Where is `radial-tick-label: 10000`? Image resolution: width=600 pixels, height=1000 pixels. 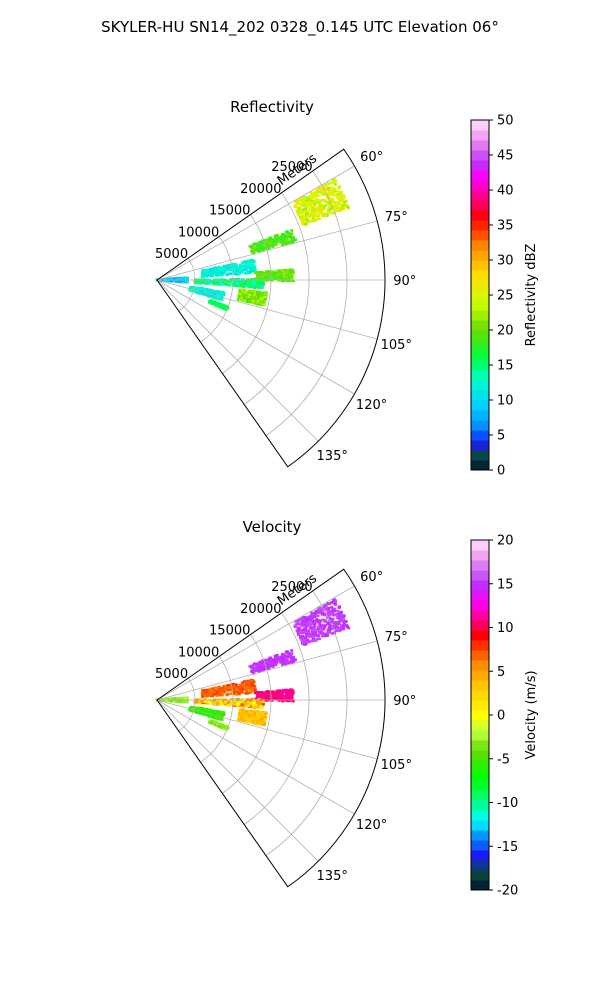
radial-tick-label: 10000 is located at coordinates (198, 652).